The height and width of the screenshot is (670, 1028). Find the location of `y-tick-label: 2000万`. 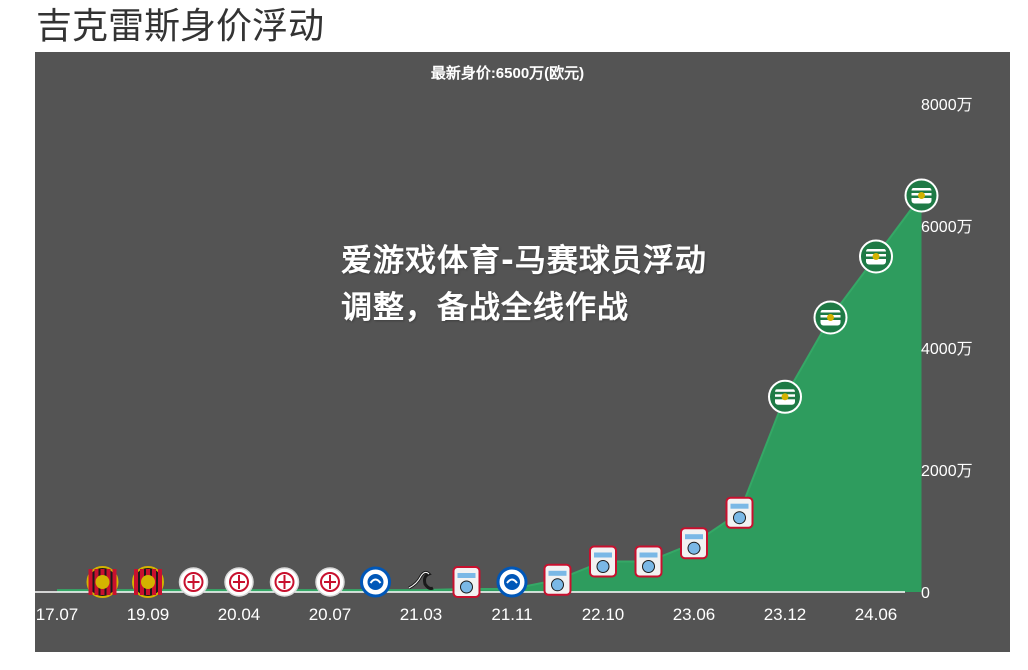

y-tick-label: 2000万 is located at coordinates (947, 471).